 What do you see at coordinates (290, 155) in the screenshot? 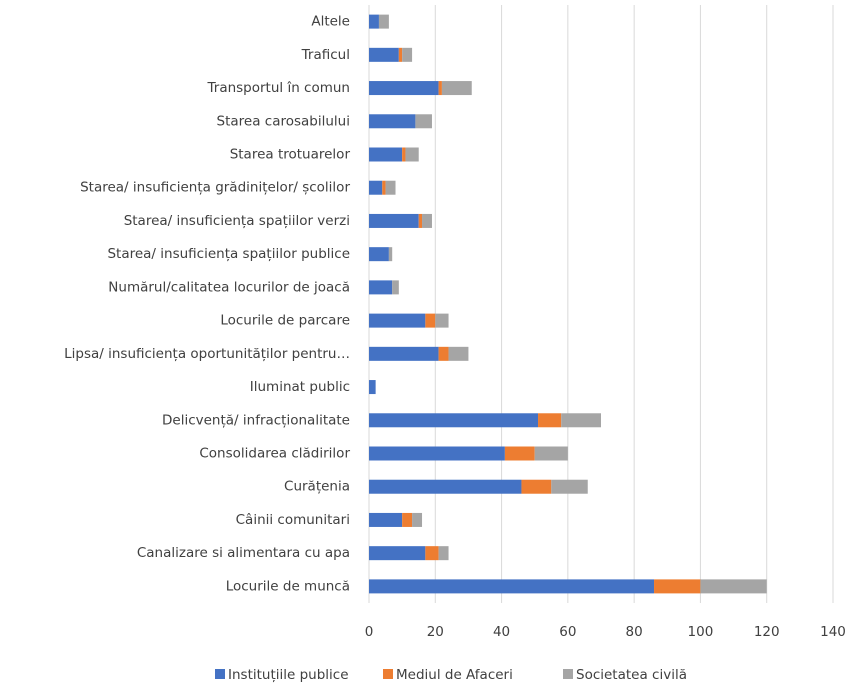
I see `y-tick-label: Starea trotuarelor` at bounding box center [290, 155].